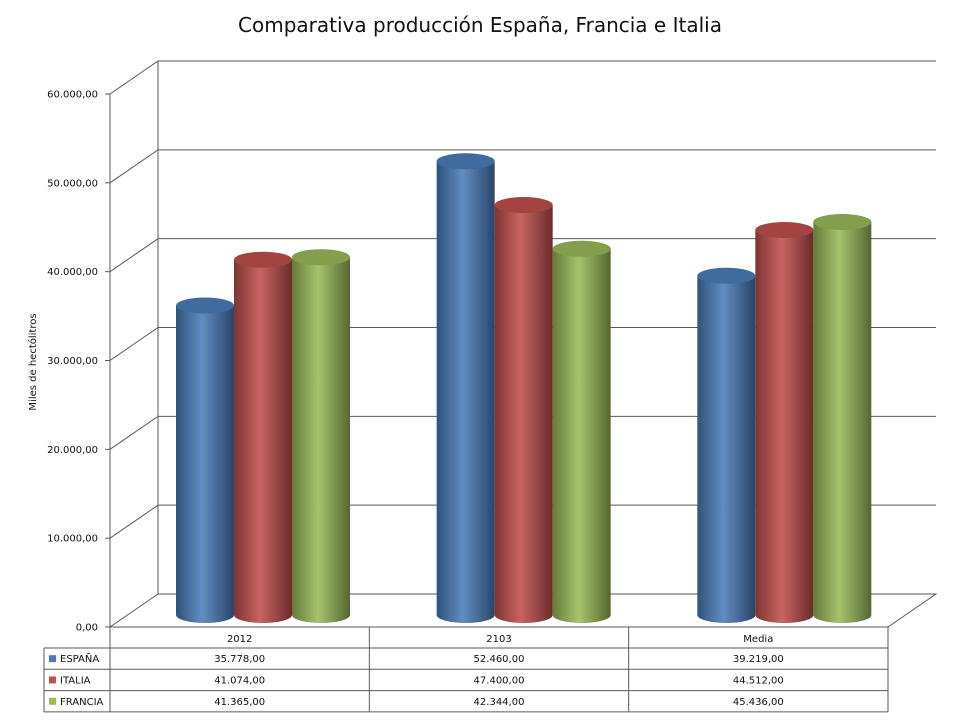 This screenshot has height=720, width=960. I want to click on table-cell: 41.074,00, so click(239, 680).